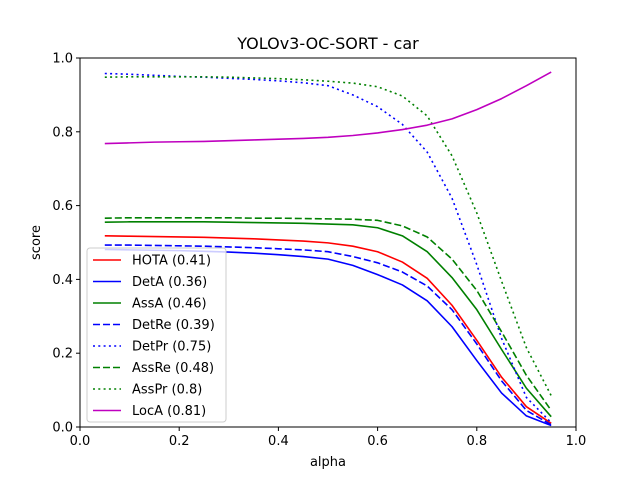  Describe the element at coordinates (169, 411) in the screenshot. I see `legend-label-7: LocA (0.81)` at that location.